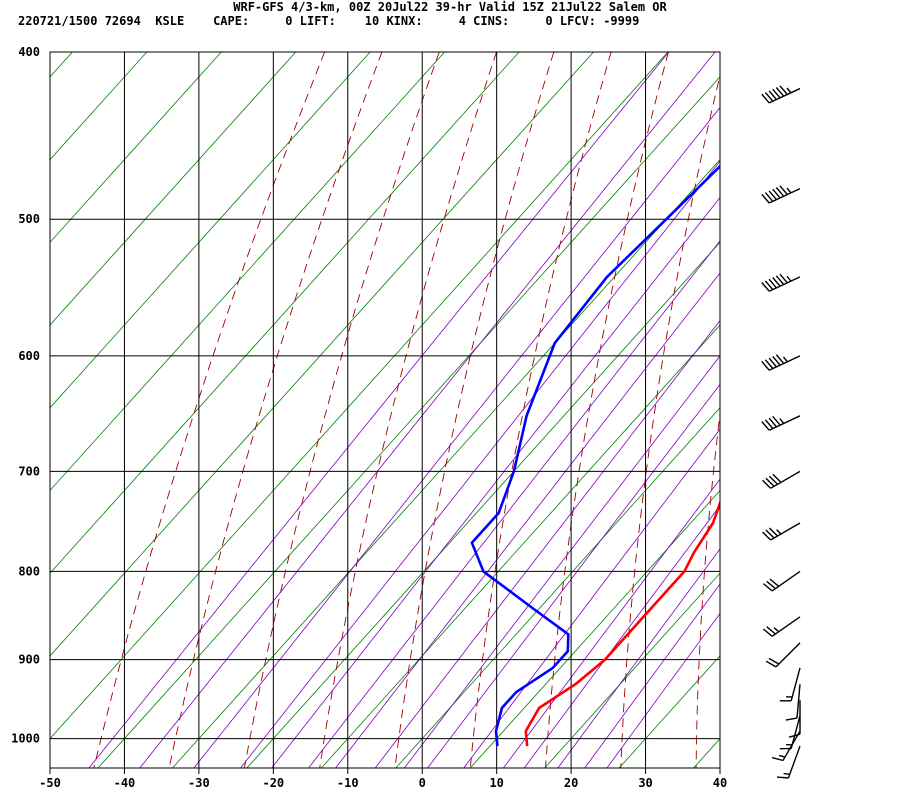  I want to click on y-tick-label: 600, so click(29, 356).